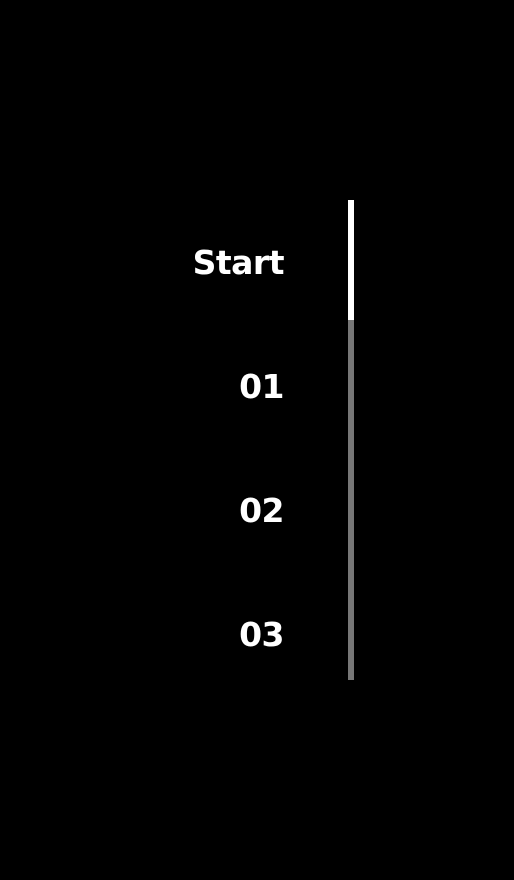  Describe the element at coordinates (351, 260) in the screenshot. I see `progress-indicator` at that location.